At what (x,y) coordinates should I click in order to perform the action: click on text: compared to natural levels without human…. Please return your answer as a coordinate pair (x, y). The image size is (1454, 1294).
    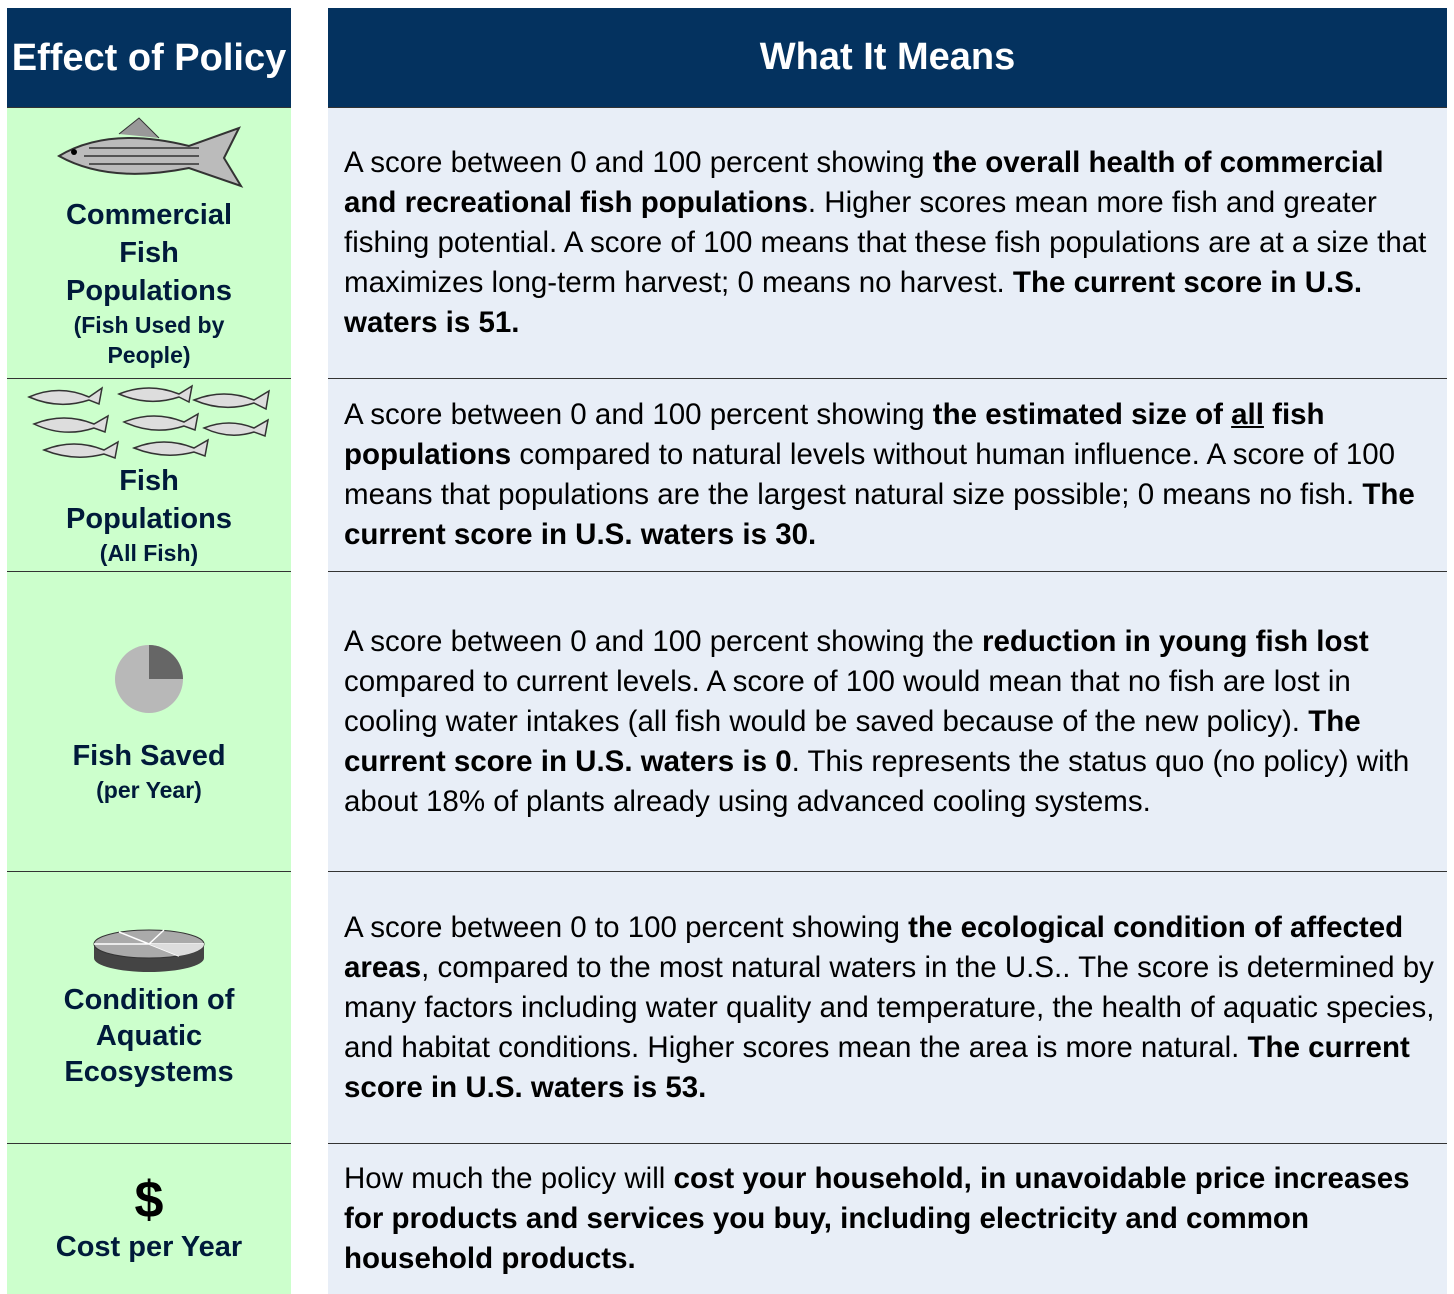
    Looking at the image, I should click on (870, 474).